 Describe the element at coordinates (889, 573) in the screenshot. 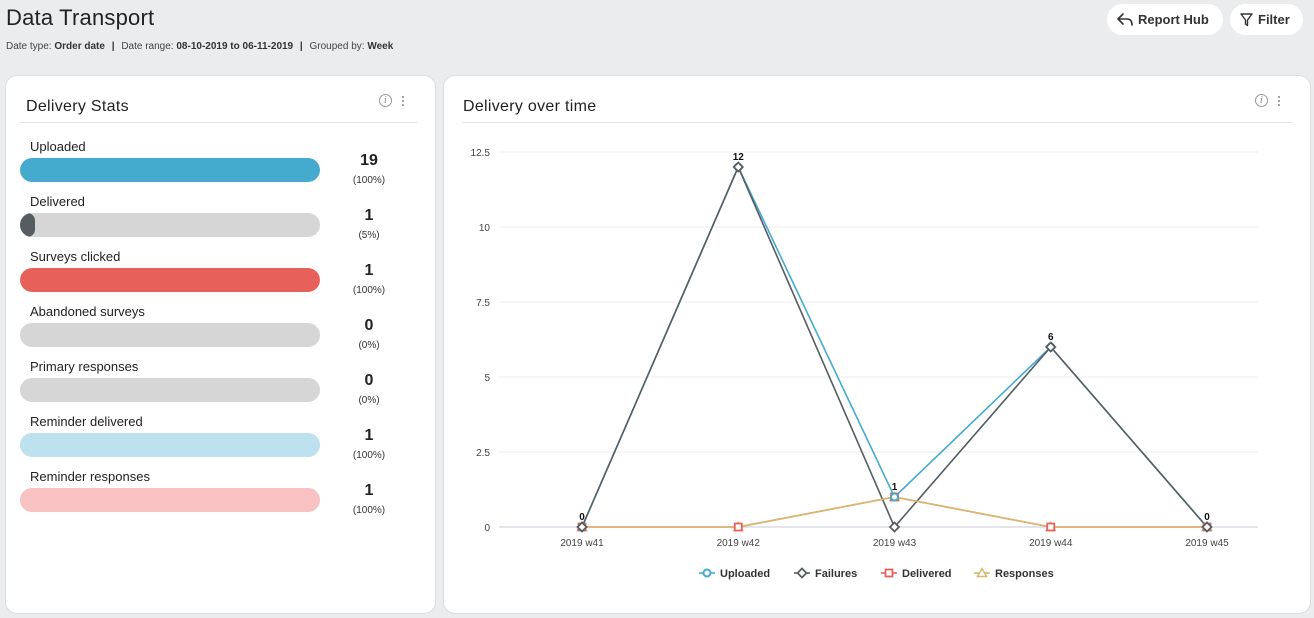

I see `legend-marker-delivered` at that location.